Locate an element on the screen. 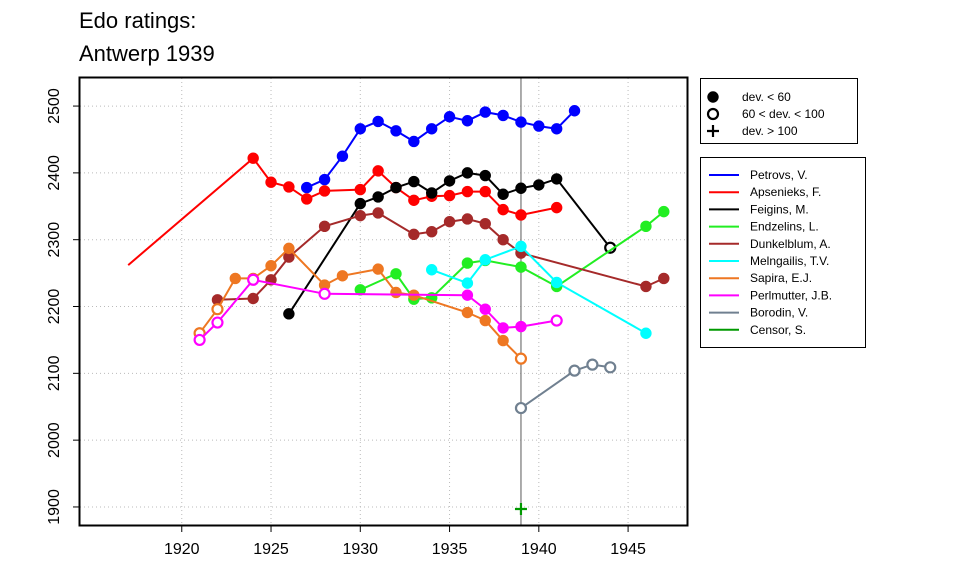 The height and width of the screenshot is (576, 960). y-tick-label: 2500 is located at coordinates (54, 106).